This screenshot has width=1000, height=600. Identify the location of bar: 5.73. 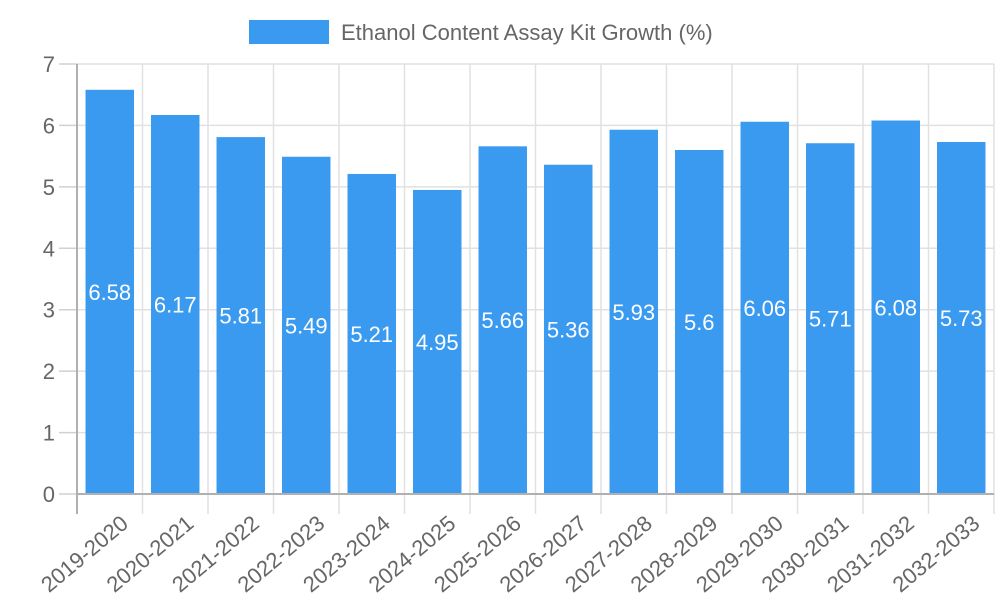
(961, 318).